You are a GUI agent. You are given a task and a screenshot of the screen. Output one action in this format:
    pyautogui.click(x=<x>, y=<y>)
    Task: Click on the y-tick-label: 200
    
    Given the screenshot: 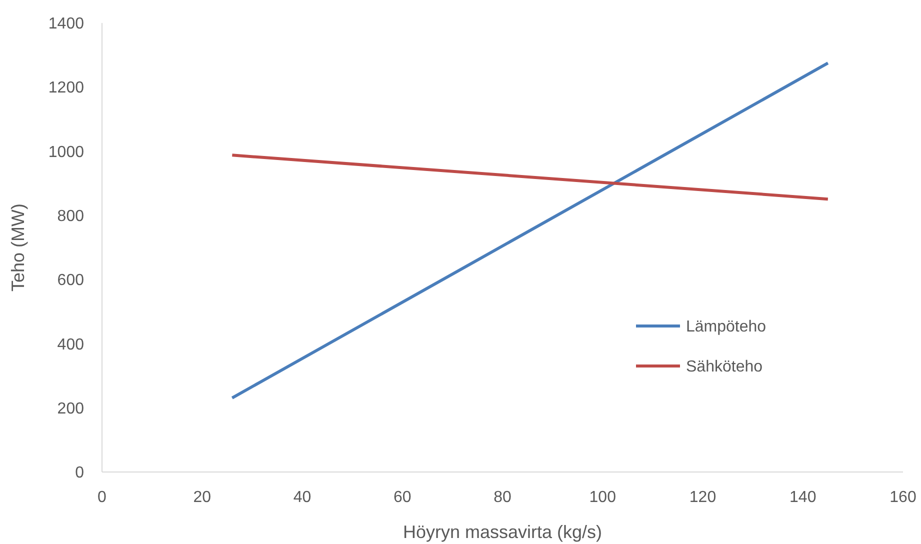 What is the action you would take?
    pyautogui.click(x=70, y=409)
    